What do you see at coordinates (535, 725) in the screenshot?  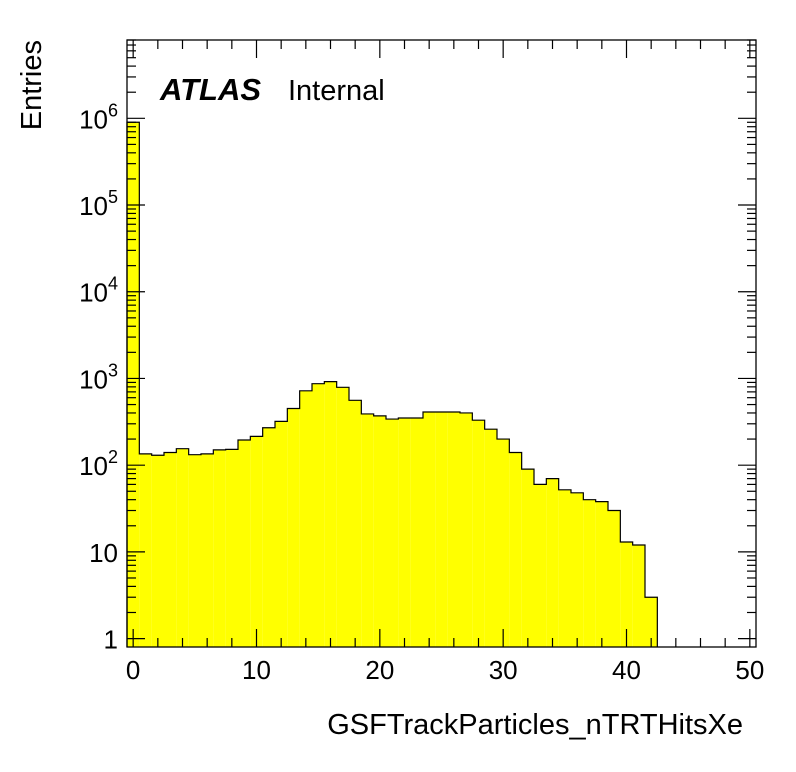 I see `x-axis-label: GSFTrackParticles_nTRTHitsXe` at bounding box center [535, 725].